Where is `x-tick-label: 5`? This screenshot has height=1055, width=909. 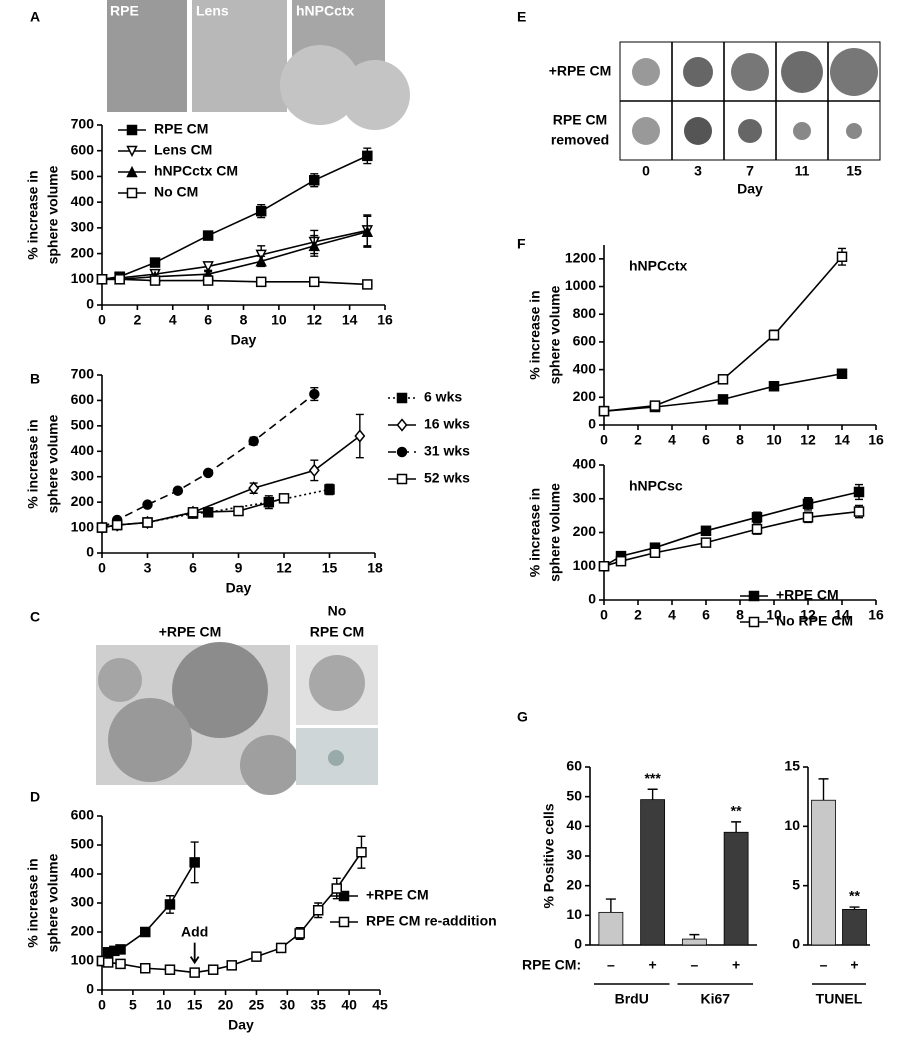 x-tick-label: 5 is located at coordinates (133, 1005).